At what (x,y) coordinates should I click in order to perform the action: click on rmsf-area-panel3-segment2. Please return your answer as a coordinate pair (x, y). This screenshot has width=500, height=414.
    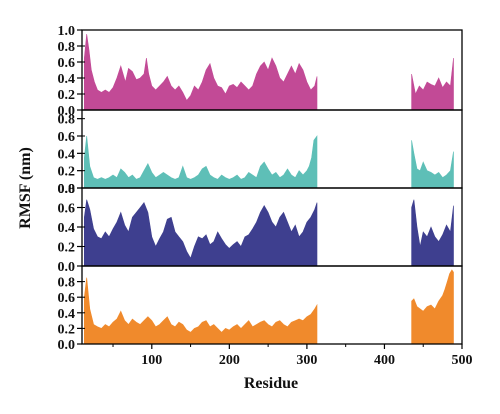
    Looking at the image, I should click on (432, 233).